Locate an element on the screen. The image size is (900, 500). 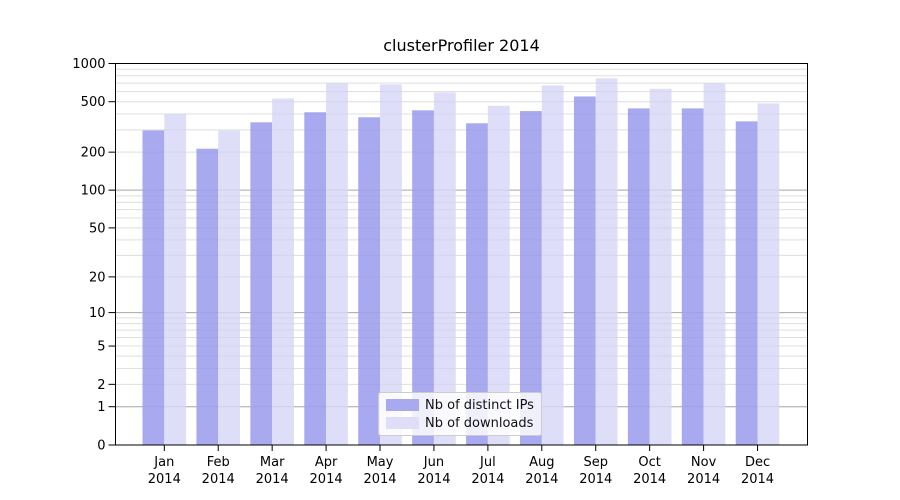
y-tick-label: 5 is located at coordinates (101, 347).